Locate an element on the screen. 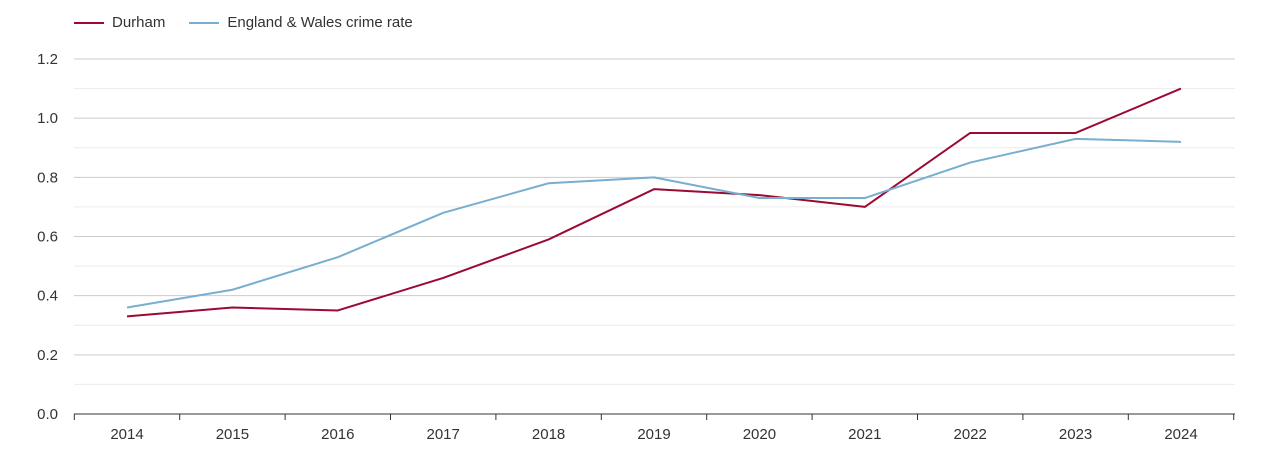 This screenshot has height=450, width=1270. y-tick-label-1.0: 1.0 is located at coordinates (47, 118).